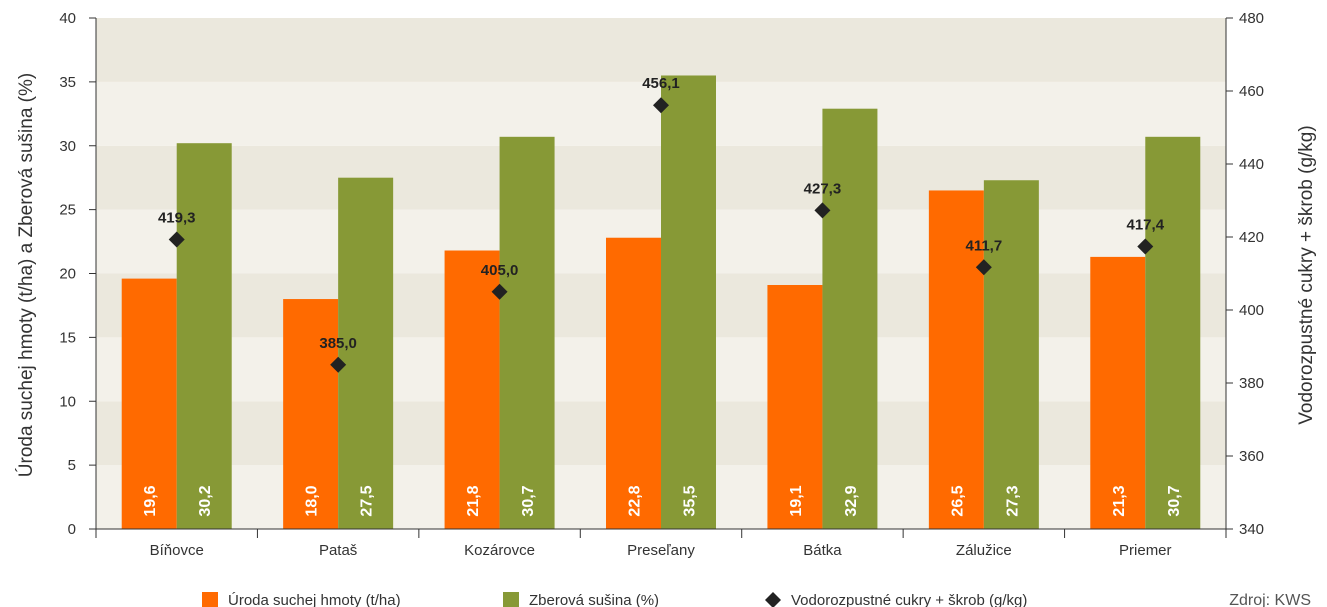 The height and width of the screenshot is (607, 1327). Describe the element at coordinates (150, 500) in the screenshot. I see `bar-value-label-uroda: 19,6` at that location.